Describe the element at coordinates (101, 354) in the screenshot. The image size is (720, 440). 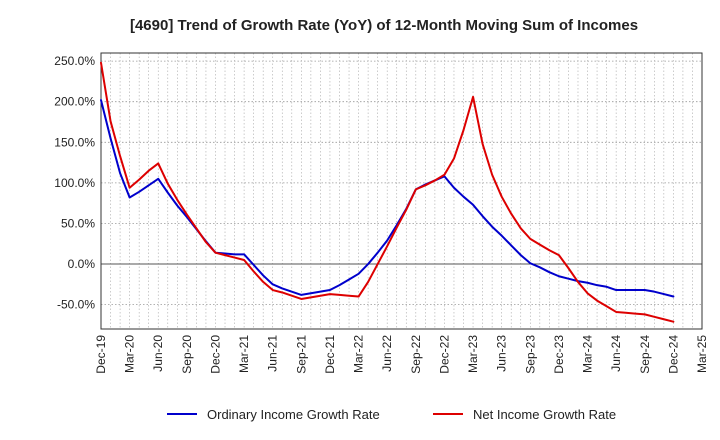
I see `x-tick-label: Dec-19` at that location.